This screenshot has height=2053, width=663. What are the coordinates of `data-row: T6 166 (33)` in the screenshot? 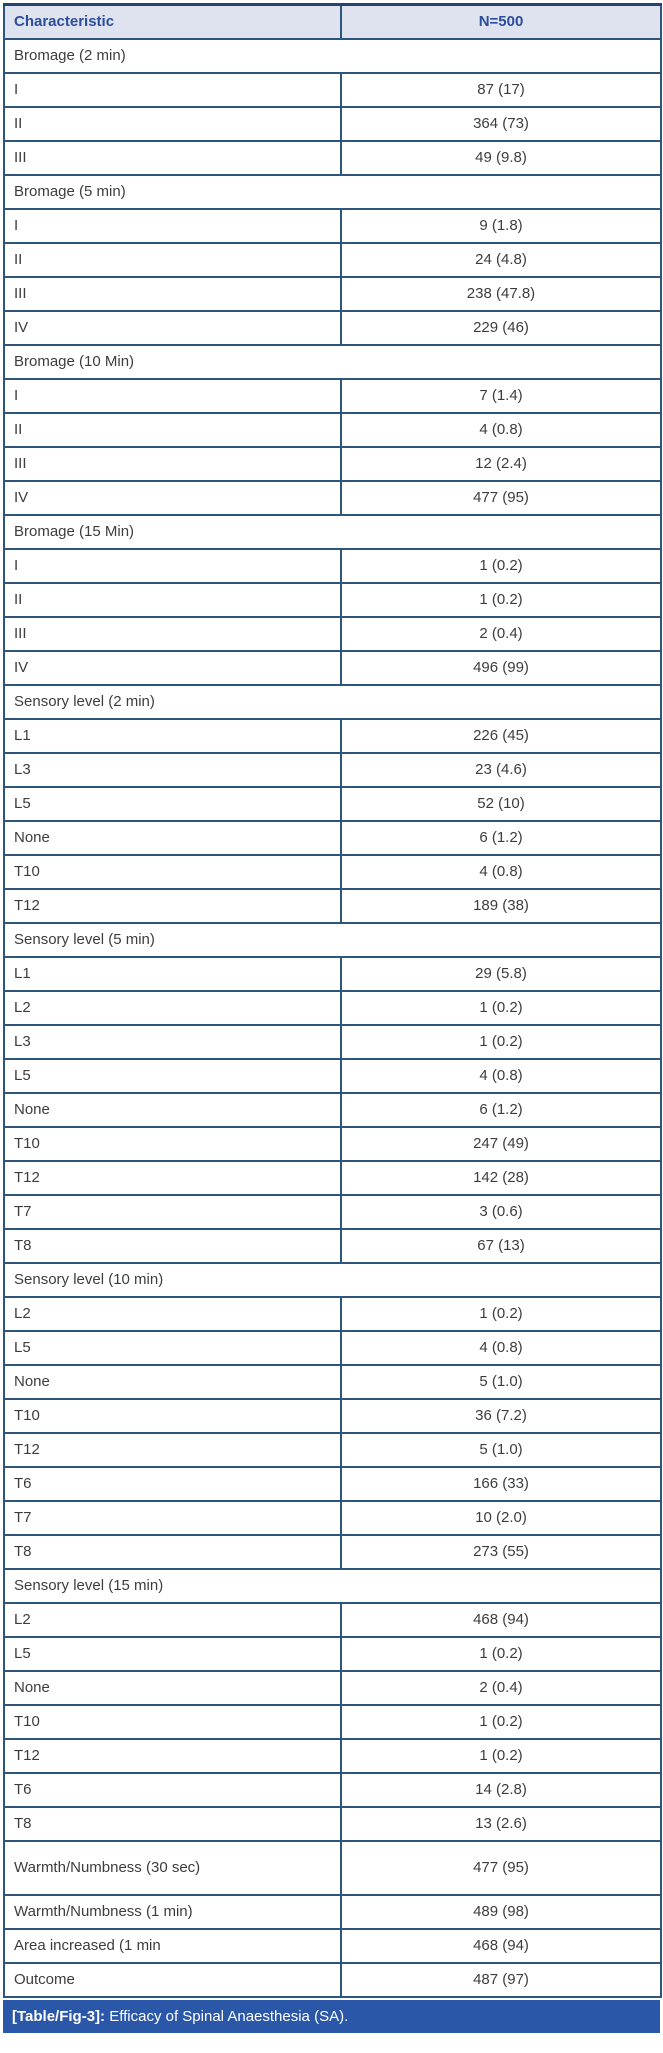 It's located at (332, 1484).